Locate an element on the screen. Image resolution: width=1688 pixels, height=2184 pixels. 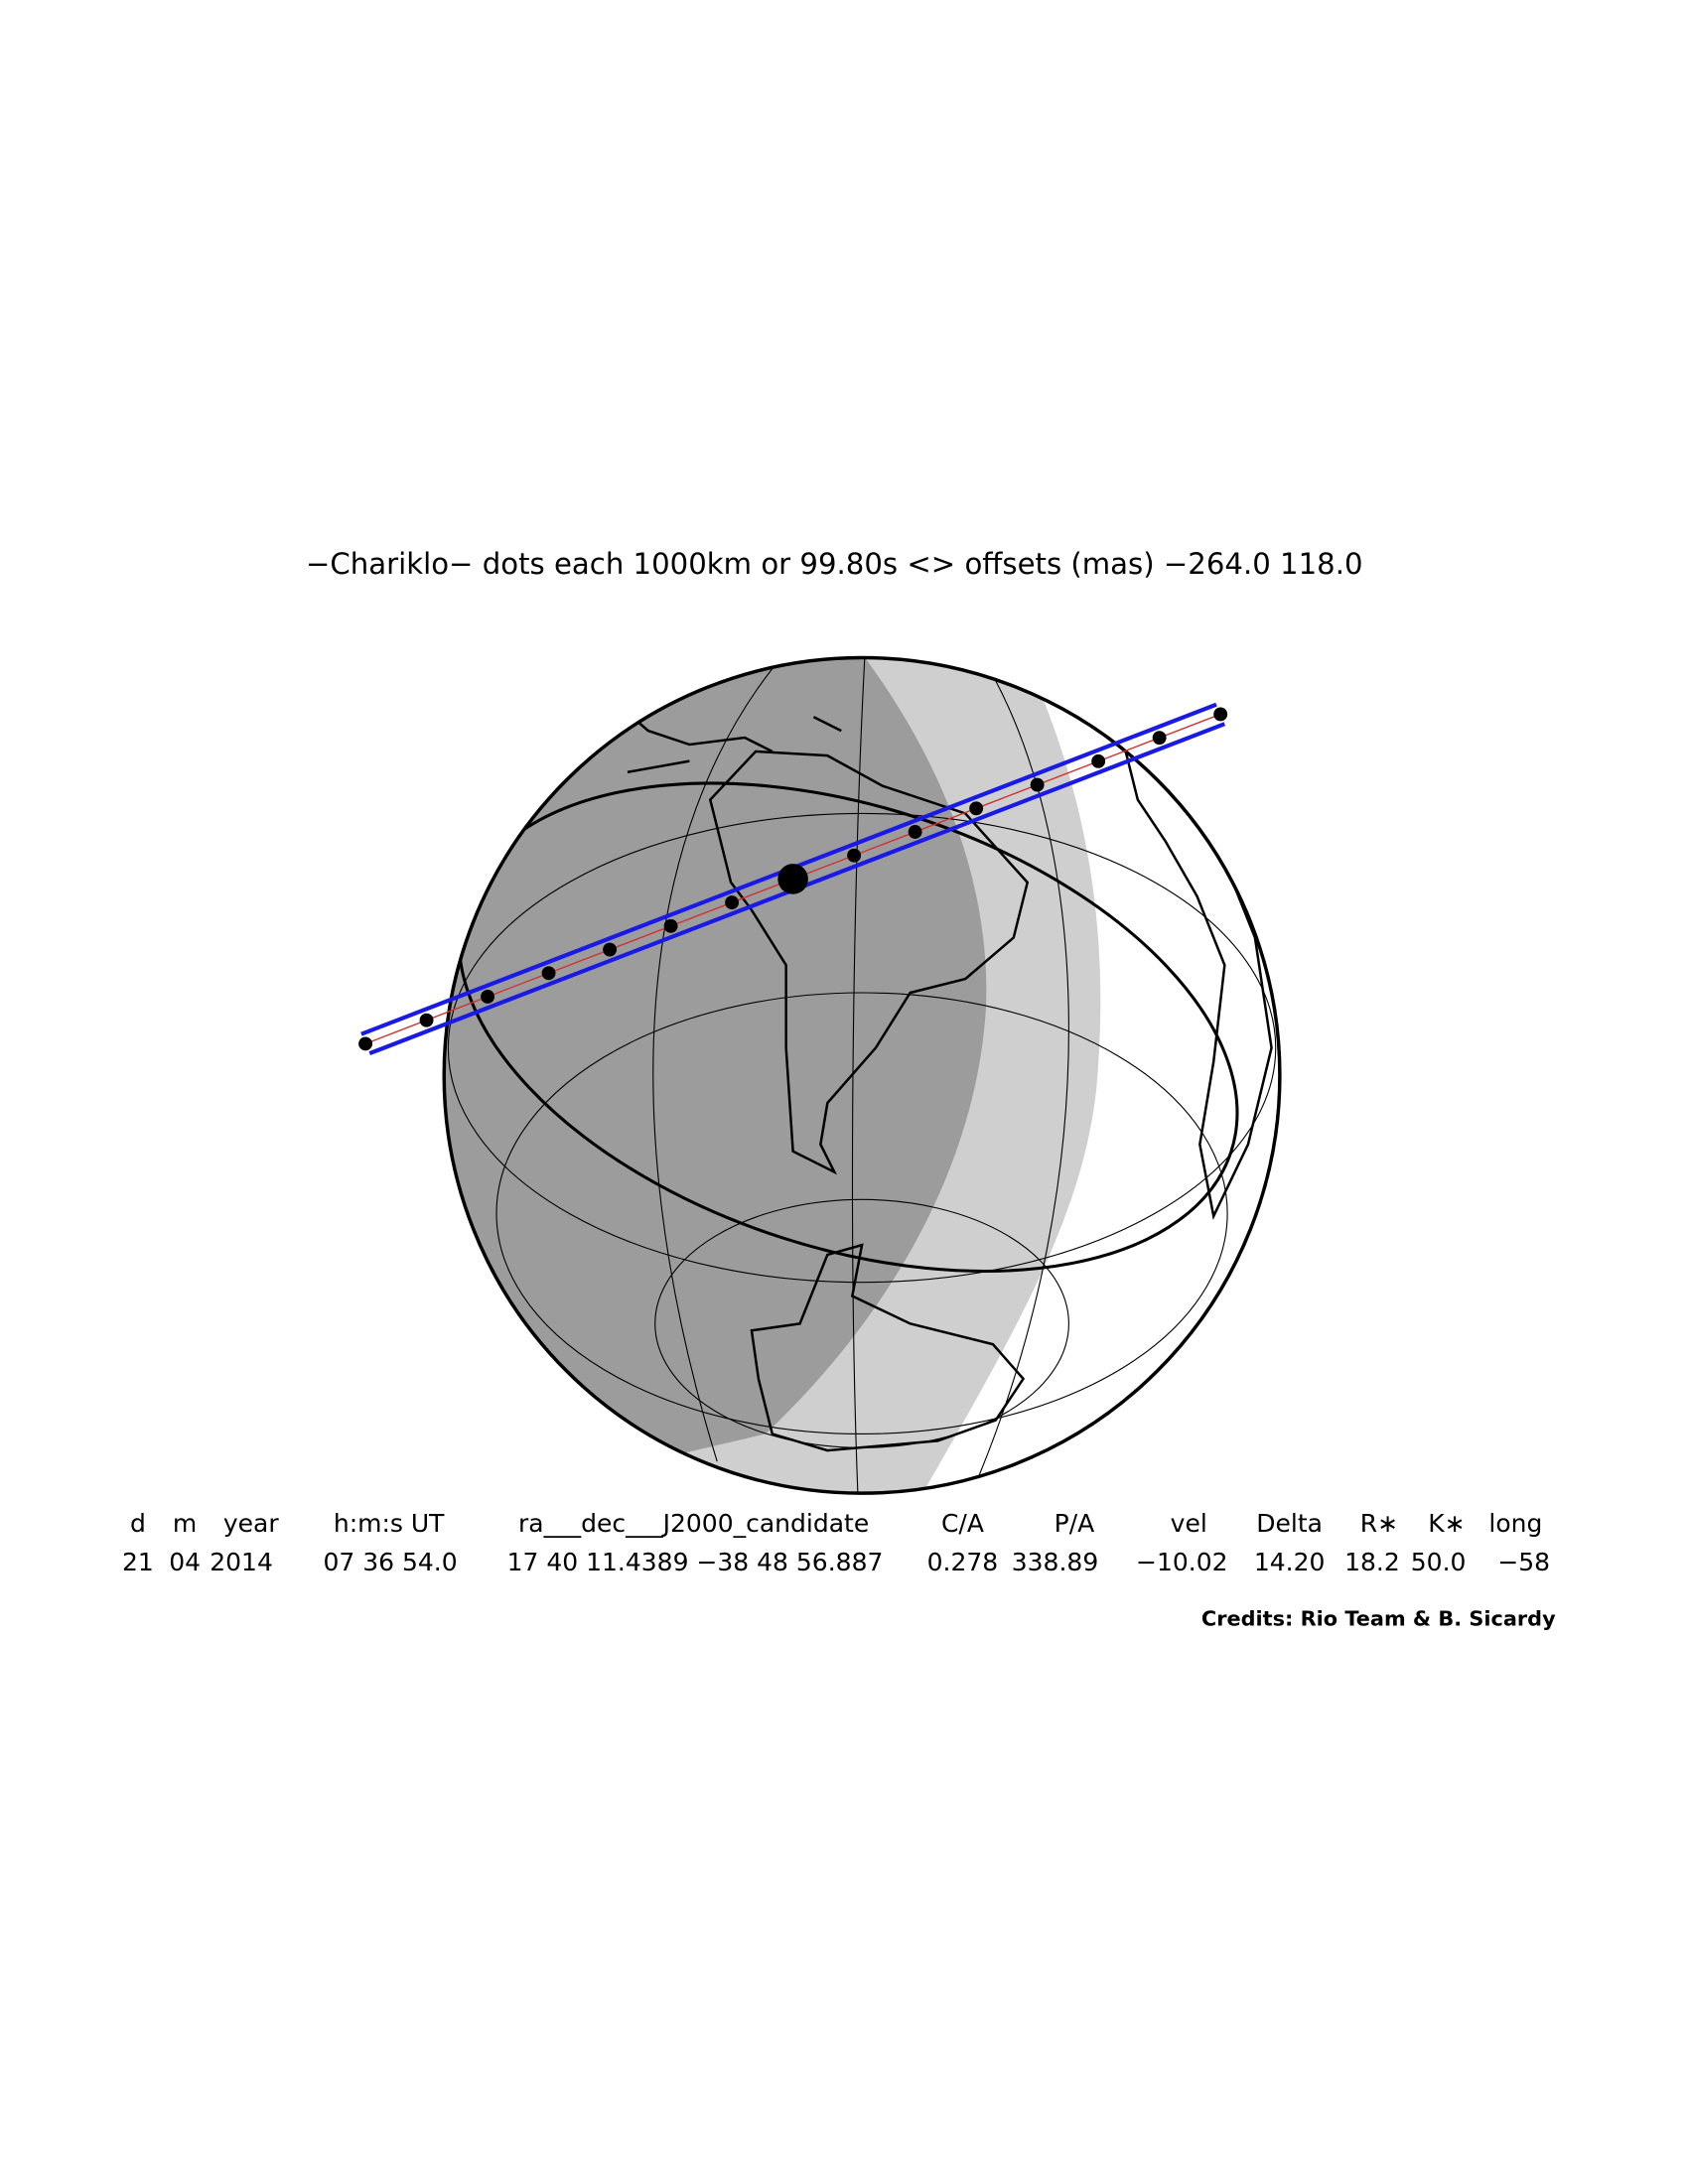
night-region is located at coordinates (715, 1075).